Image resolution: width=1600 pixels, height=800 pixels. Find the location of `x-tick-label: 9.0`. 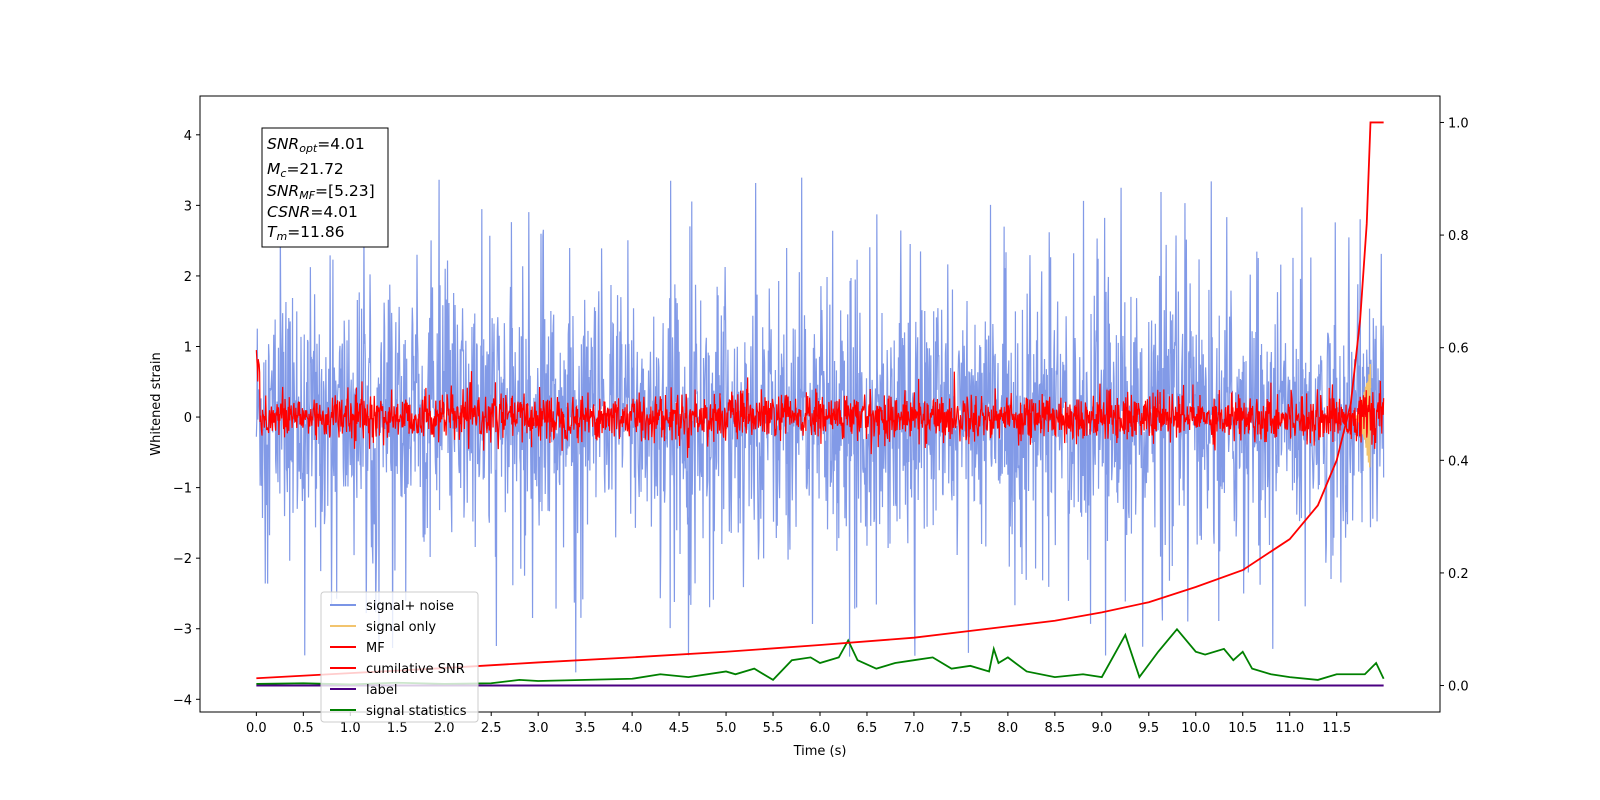

x-tick-label: 9.0 is located at coordinates (1101, 728).